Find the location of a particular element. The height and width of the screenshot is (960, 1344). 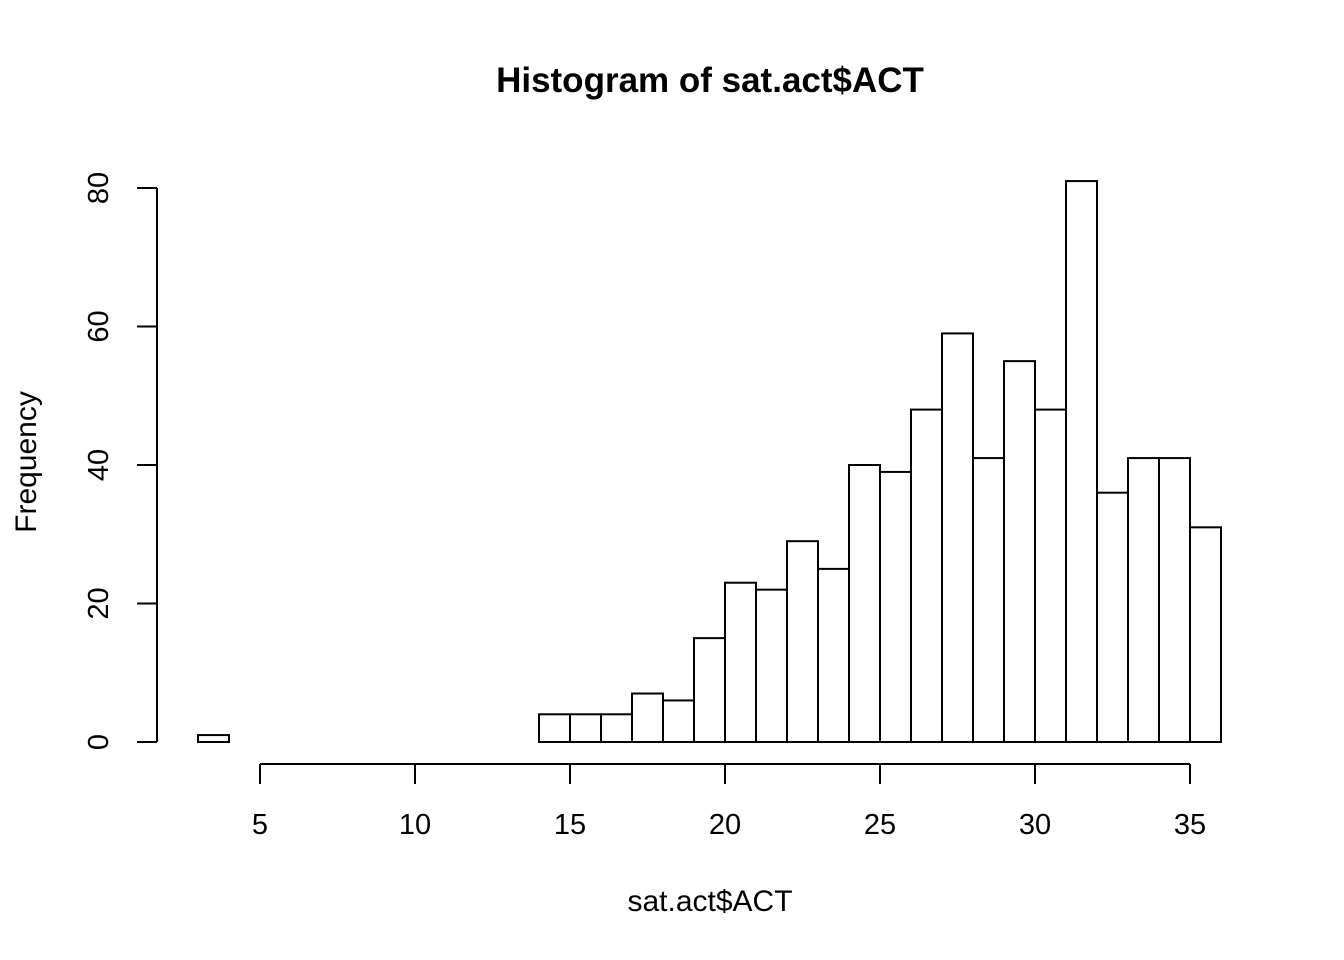

chart-title: Histogram of sat.act$ACT is located at coordinates (710, 80).